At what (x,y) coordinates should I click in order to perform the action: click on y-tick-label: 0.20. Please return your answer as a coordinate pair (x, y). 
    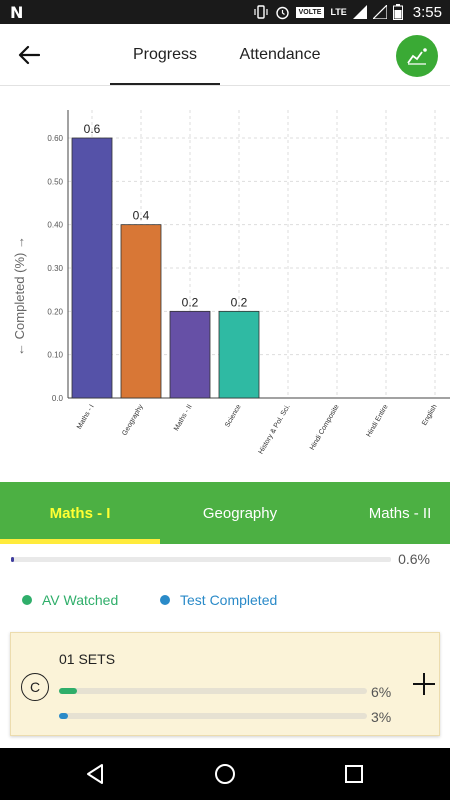
    Looking at the image, I should click on (55, 311).